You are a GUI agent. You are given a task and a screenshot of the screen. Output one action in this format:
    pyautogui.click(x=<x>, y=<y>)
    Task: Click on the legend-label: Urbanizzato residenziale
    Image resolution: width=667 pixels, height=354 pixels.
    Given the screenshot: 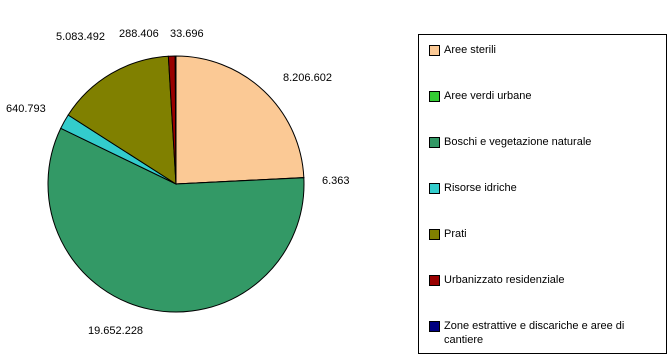 What is the action you would take?
    pyautogui.click(x=504, y=280)
    